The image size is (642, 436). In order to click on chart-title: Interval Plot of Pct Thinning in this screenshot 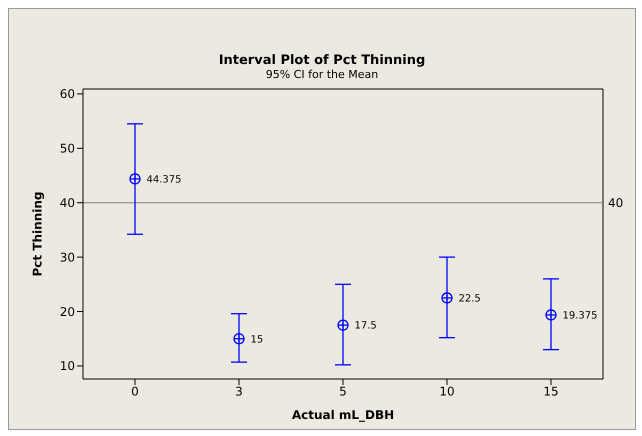, I will do `click(322, 60)`.